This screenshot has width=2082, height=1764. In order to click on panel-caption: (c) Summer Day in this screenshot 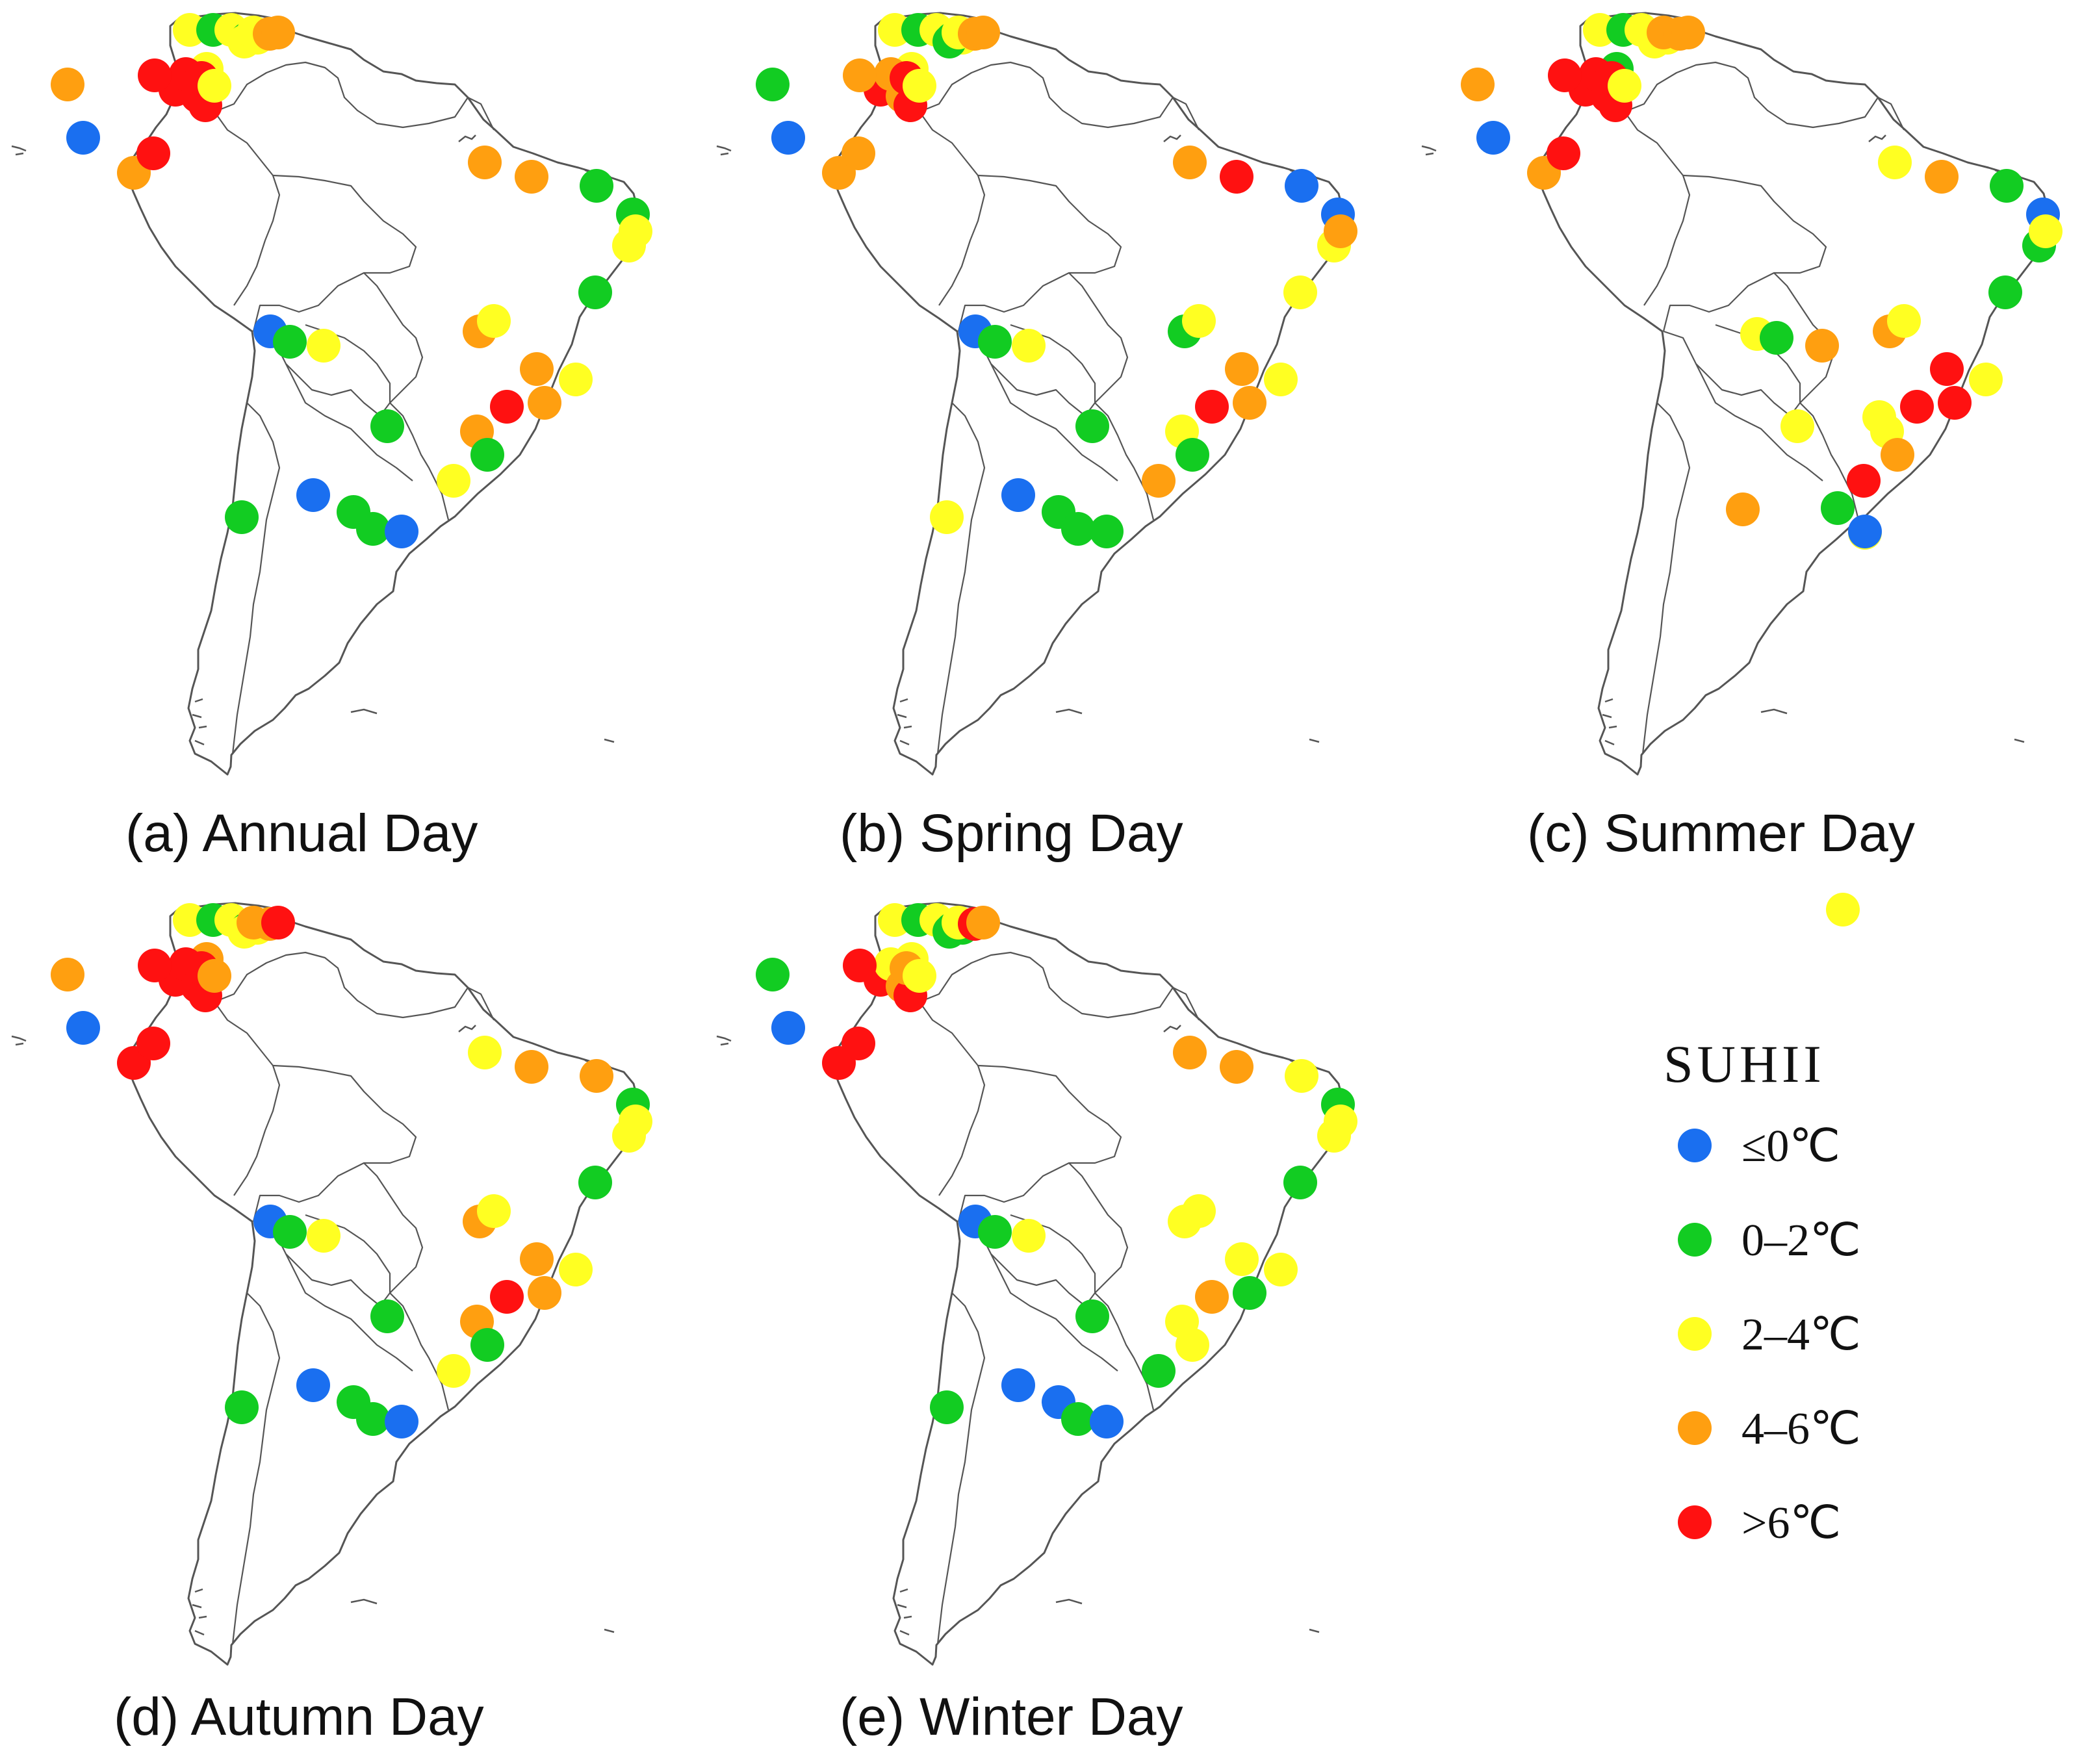, I will do `click(1721, 833)`.